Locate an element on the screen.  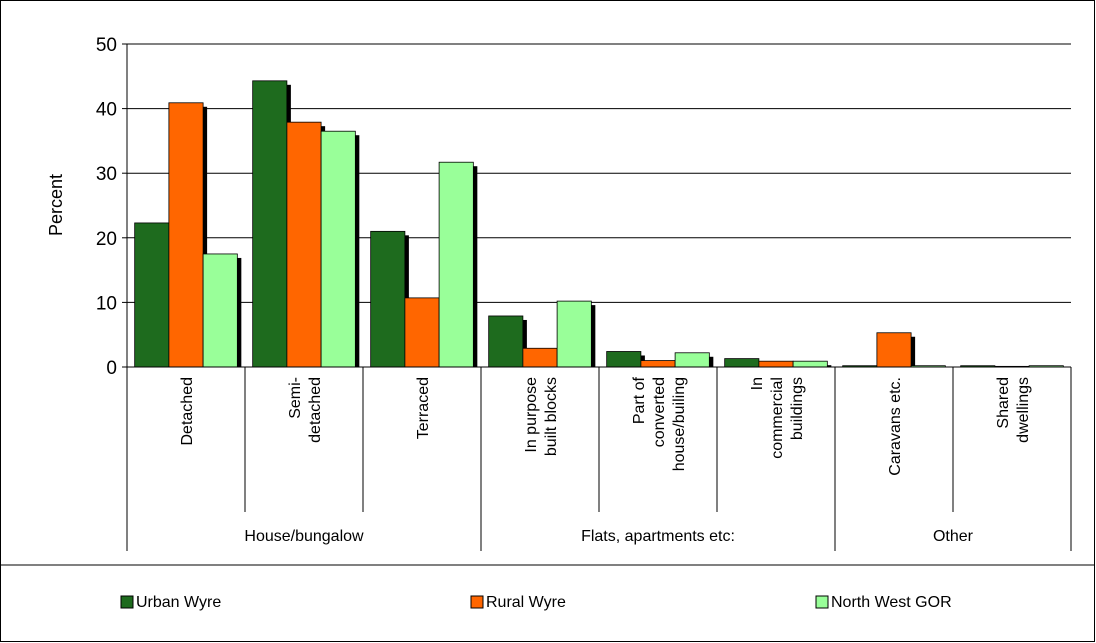
category-label: Part of converted house/builing is located at coordinates (659, 423).